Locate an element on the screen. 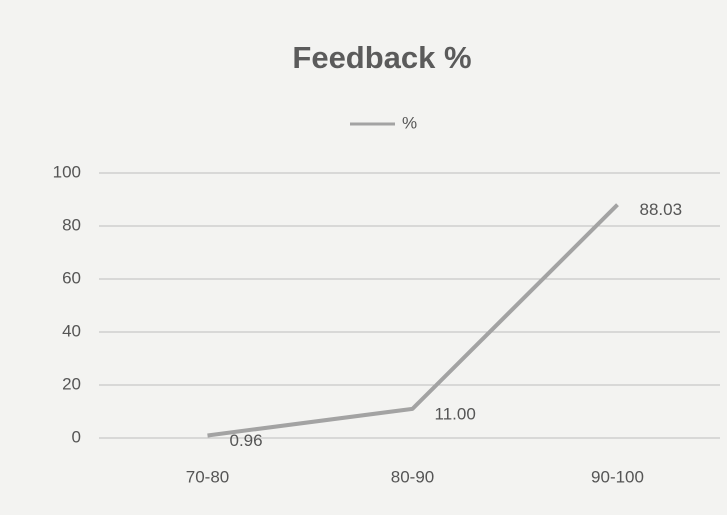  data-label: 88.03 is located at coordinates (661, 209).